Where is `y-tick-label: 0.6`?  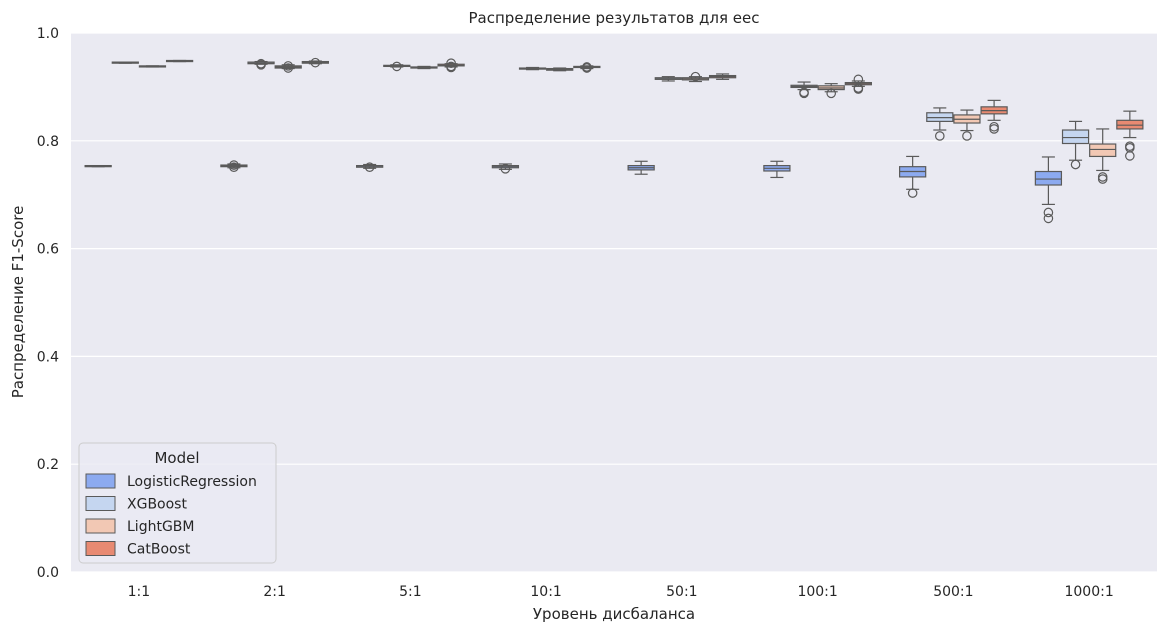
y-tick-label: 0.6 is located at coordinates (48, 250).